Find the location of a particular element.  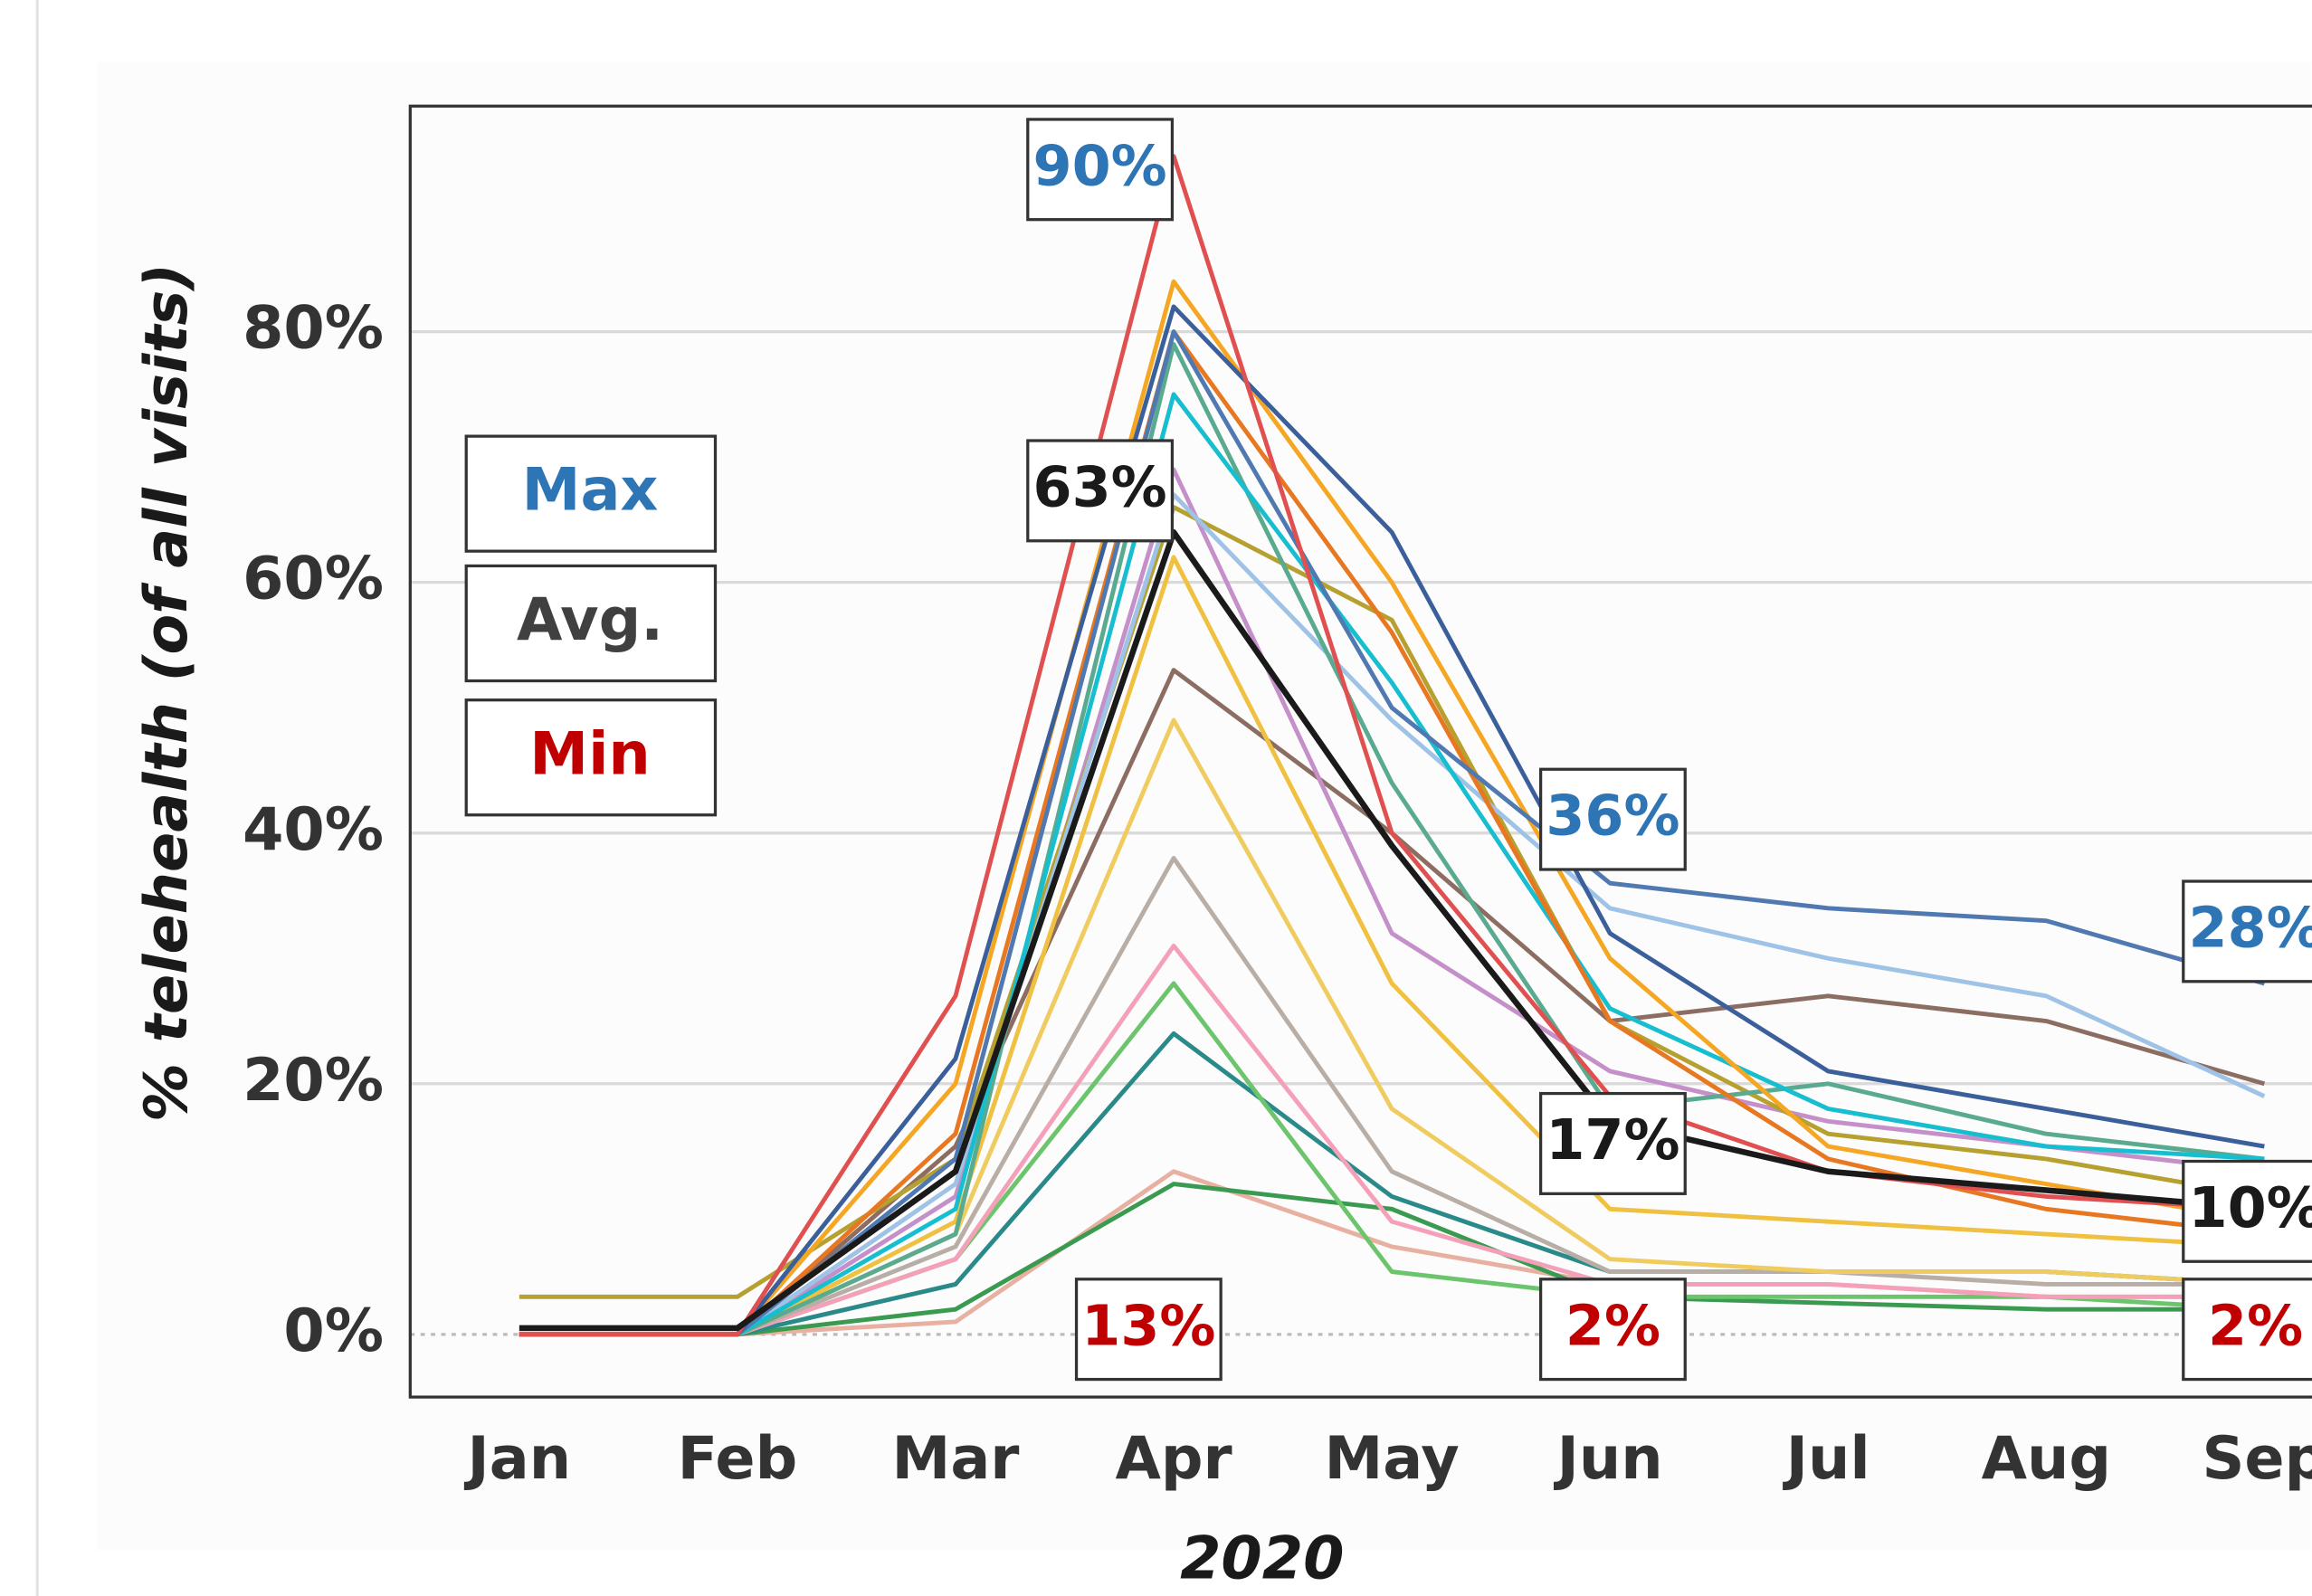

x-tick-label: Jul is located at coordinates (1826, 1459).